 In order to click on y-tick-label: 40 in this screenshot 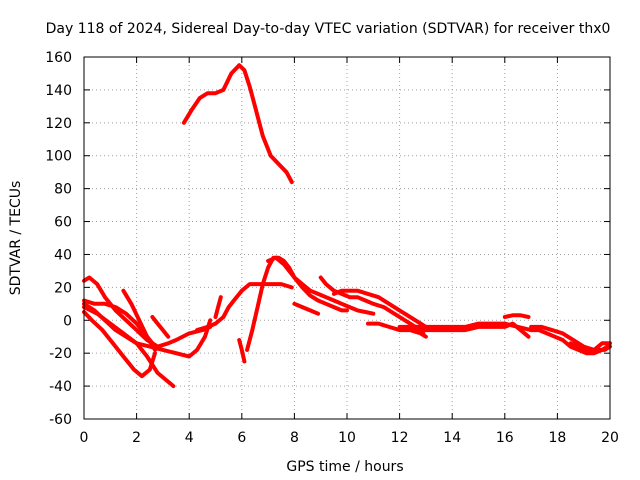, I will do `click(63, 255)`.